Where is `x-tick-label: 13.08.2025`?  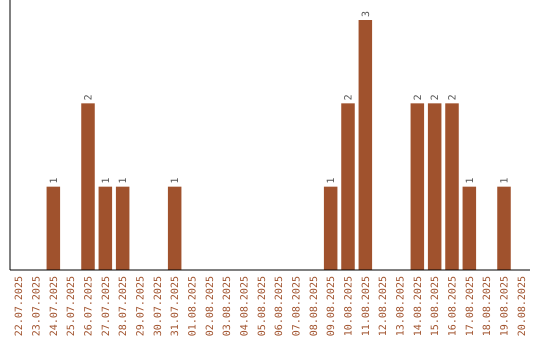
x-tick-label: 13.08.2025 is located at coordinates (401, 306).